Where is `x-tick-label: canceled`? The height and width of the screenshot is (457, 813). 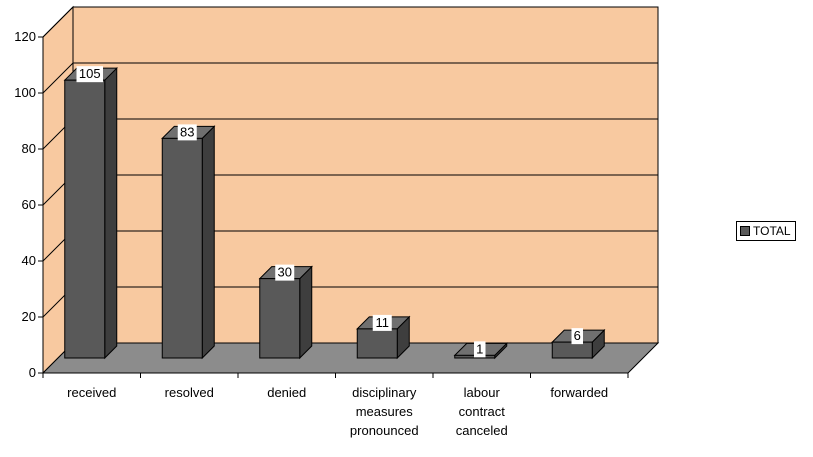 x-tick-label: canceled is located at coordinates (482, 430).